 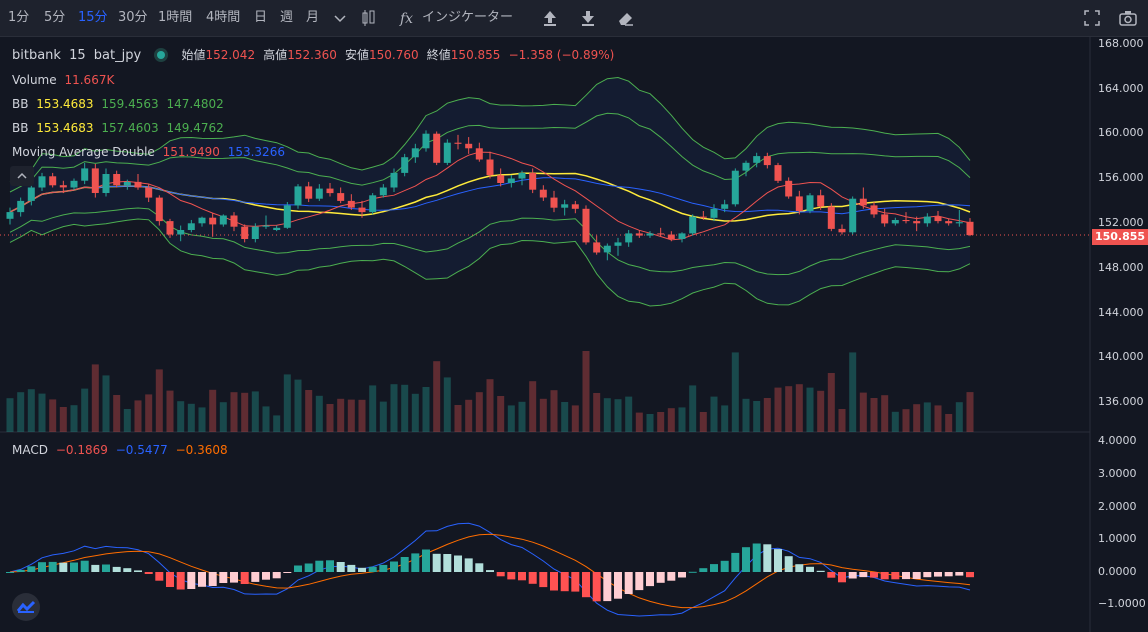 What do you see at coordinates (150, 152) in the screenshot?
I see `ma-legend: Moving Average Double 151.9490 153.3266` at bounding box center [150, 152].